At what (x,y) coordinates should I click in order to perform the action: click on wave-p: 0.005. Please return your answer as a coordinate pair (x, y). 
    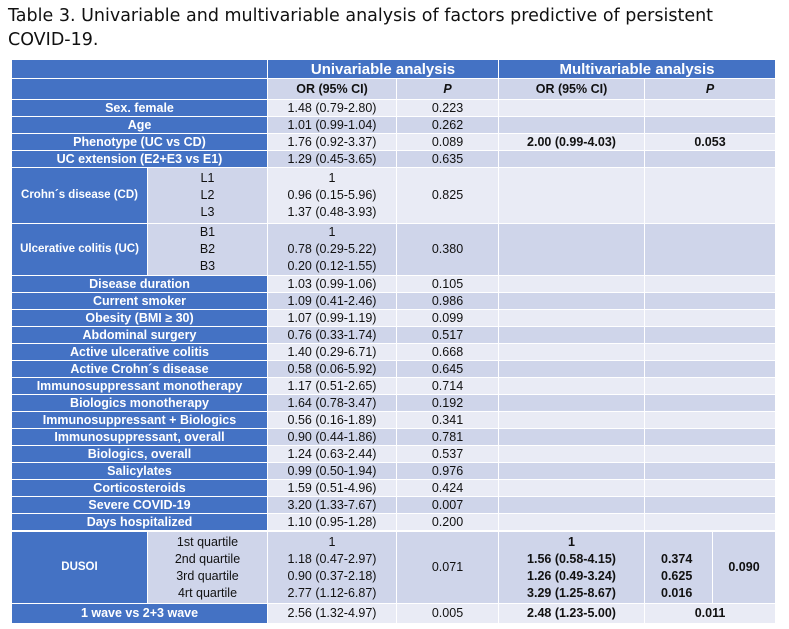
    Looking at the image, I should click on (448, 614).